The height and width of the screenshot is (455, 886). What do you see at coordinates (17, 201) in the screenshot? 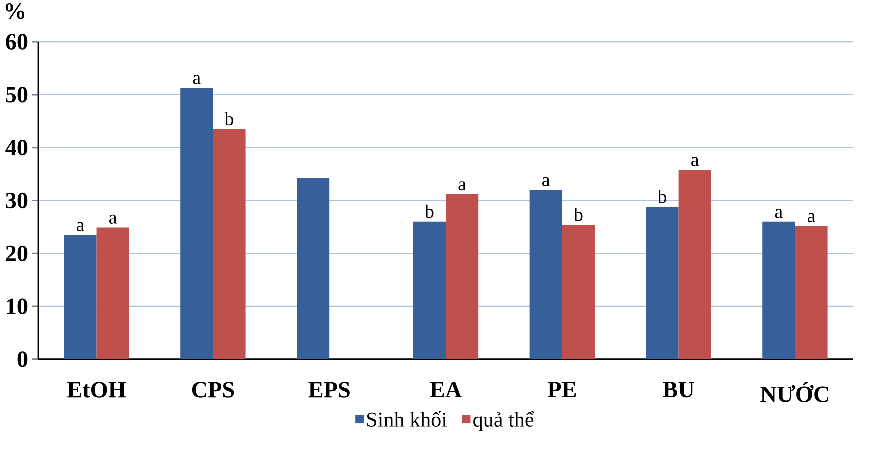
I see `y-tick-label: 30` at bounding box center [17, 201].